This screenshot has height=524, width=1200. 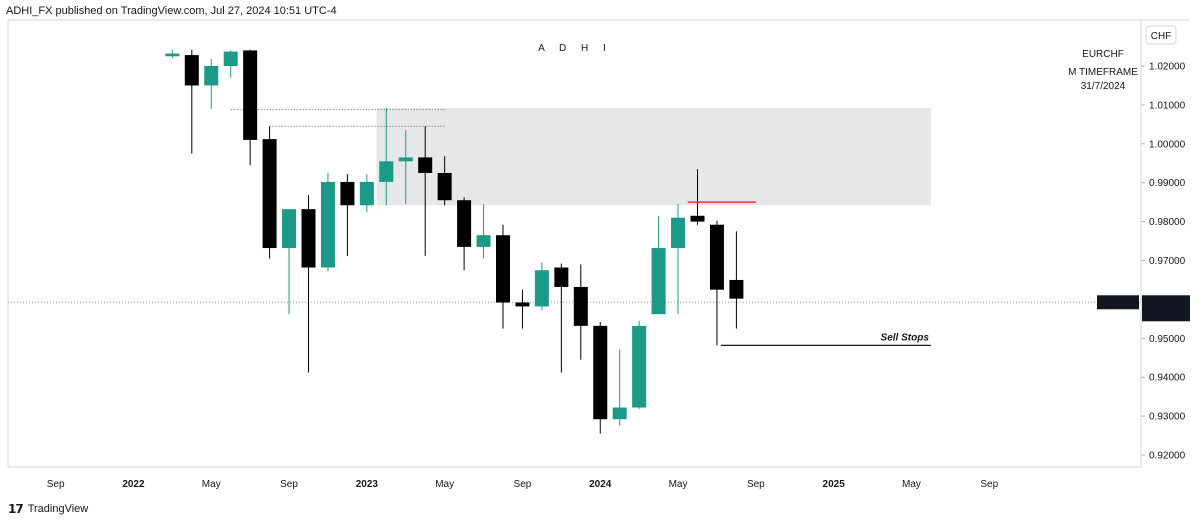 I want to click on footer-brand: 𝟭𝟳 TradingView, so click(x=48, y=509).